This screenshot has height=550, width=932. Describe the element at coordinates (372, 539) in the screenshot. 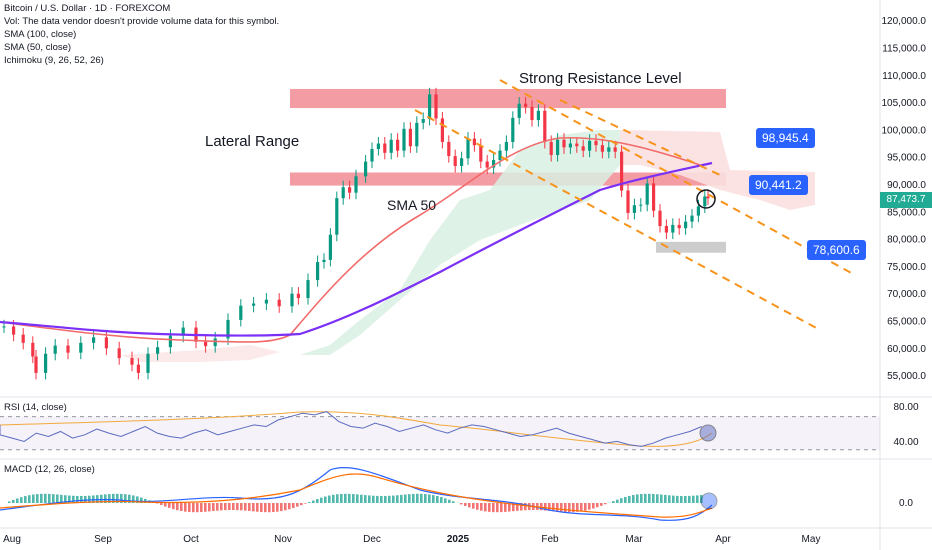

I see `time-axis-label: Dec` at that location.